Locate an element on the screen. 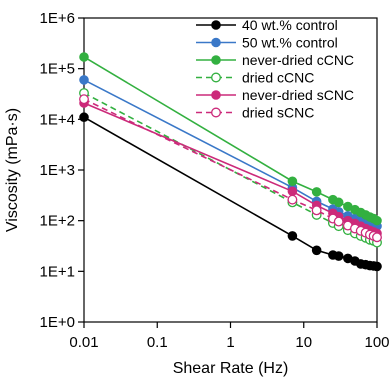 This screenshot has height=381, width=392. y-tick-label: 1E+1 is located at coordinates (57, 271).